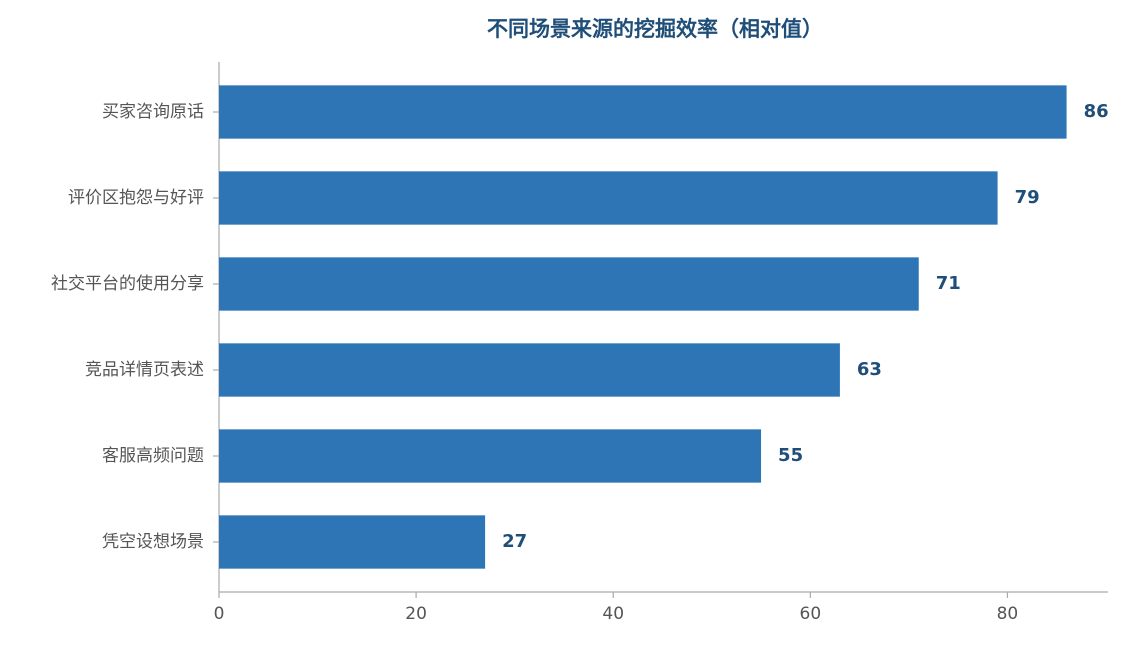 This screenshot has height=645, width=1124. Describe the element at coordinates (514, 541) in the screenshot. I see `value-label: 27` at that location.